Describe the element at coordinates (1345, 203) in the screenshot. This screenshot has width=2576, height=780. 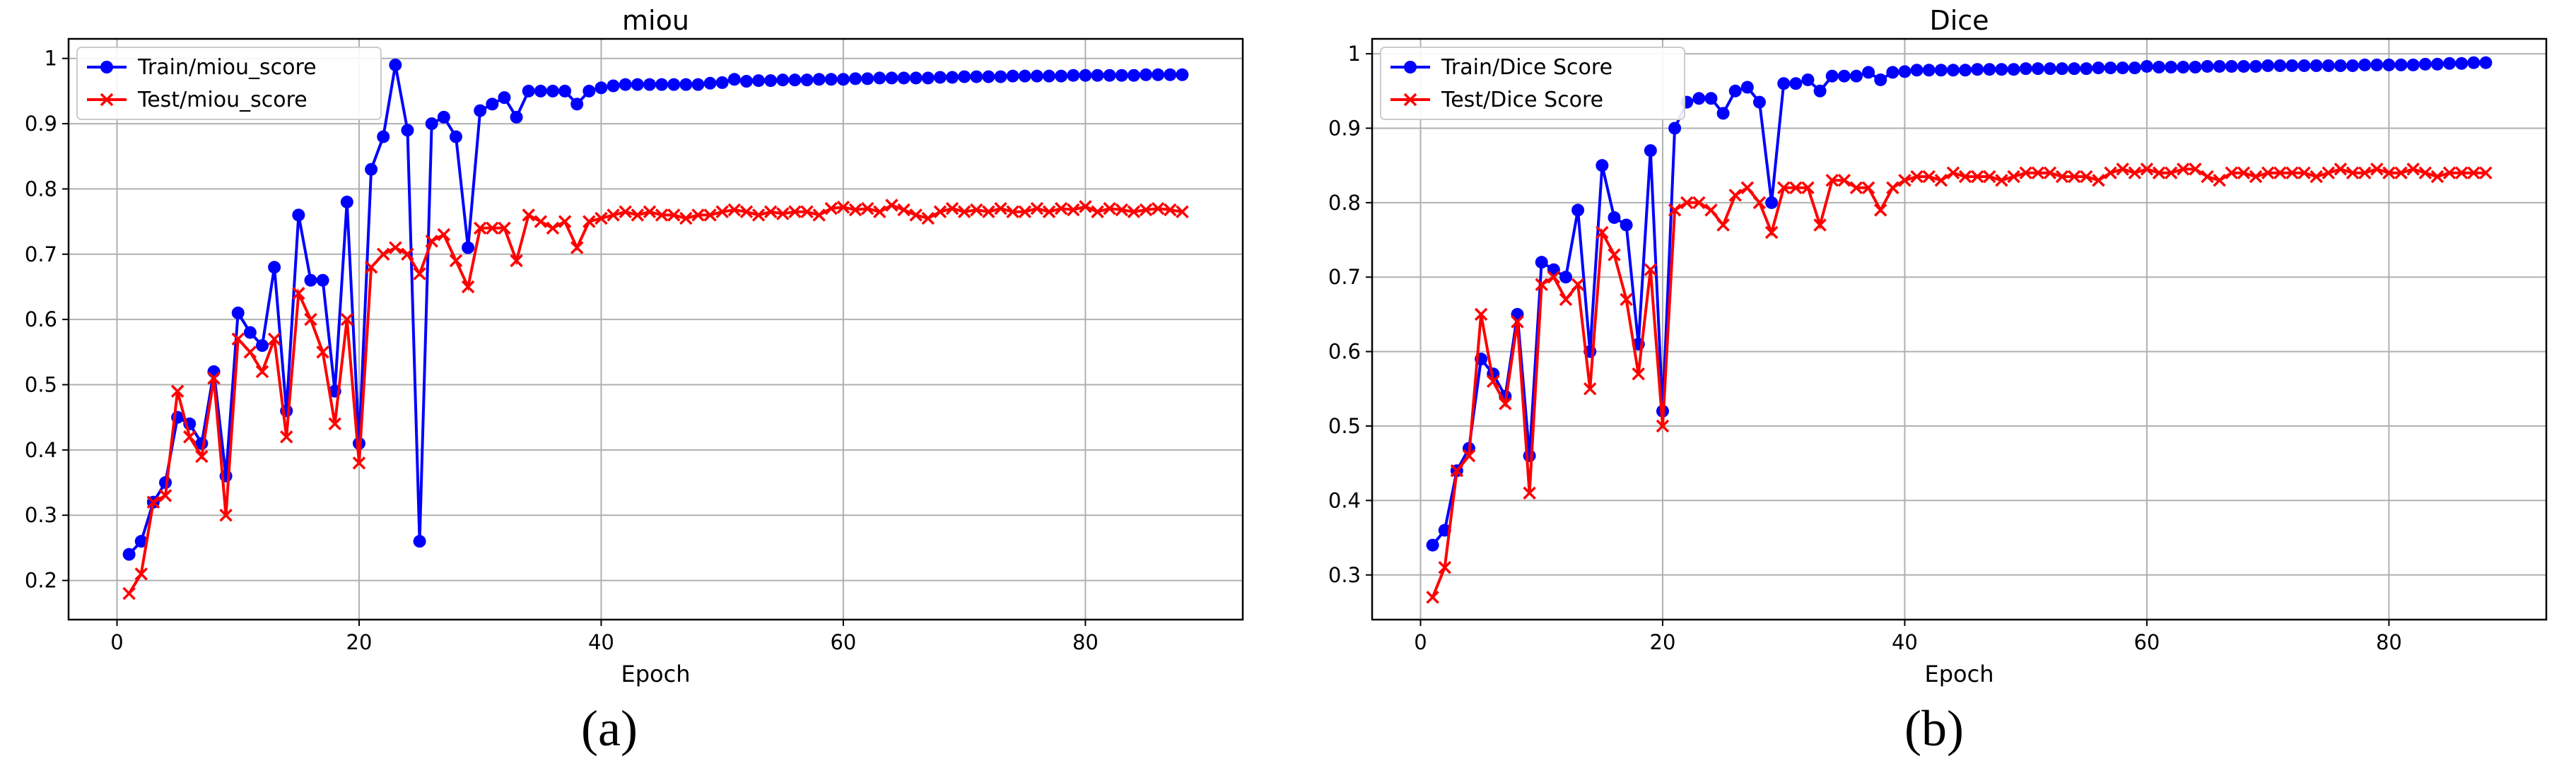
I see `y-tick-label: 0.8` at that location.